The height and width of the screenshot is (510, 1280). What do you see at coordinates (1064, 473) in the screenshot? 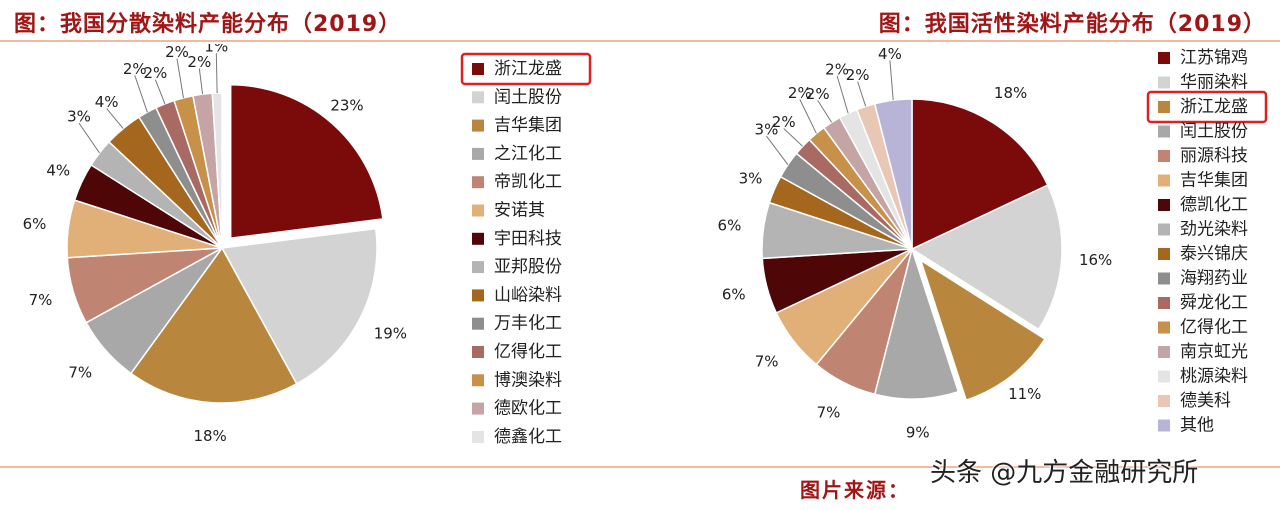
I see `watermark: 头条 @九方金融研究所` at bounding box center [1064, 473].